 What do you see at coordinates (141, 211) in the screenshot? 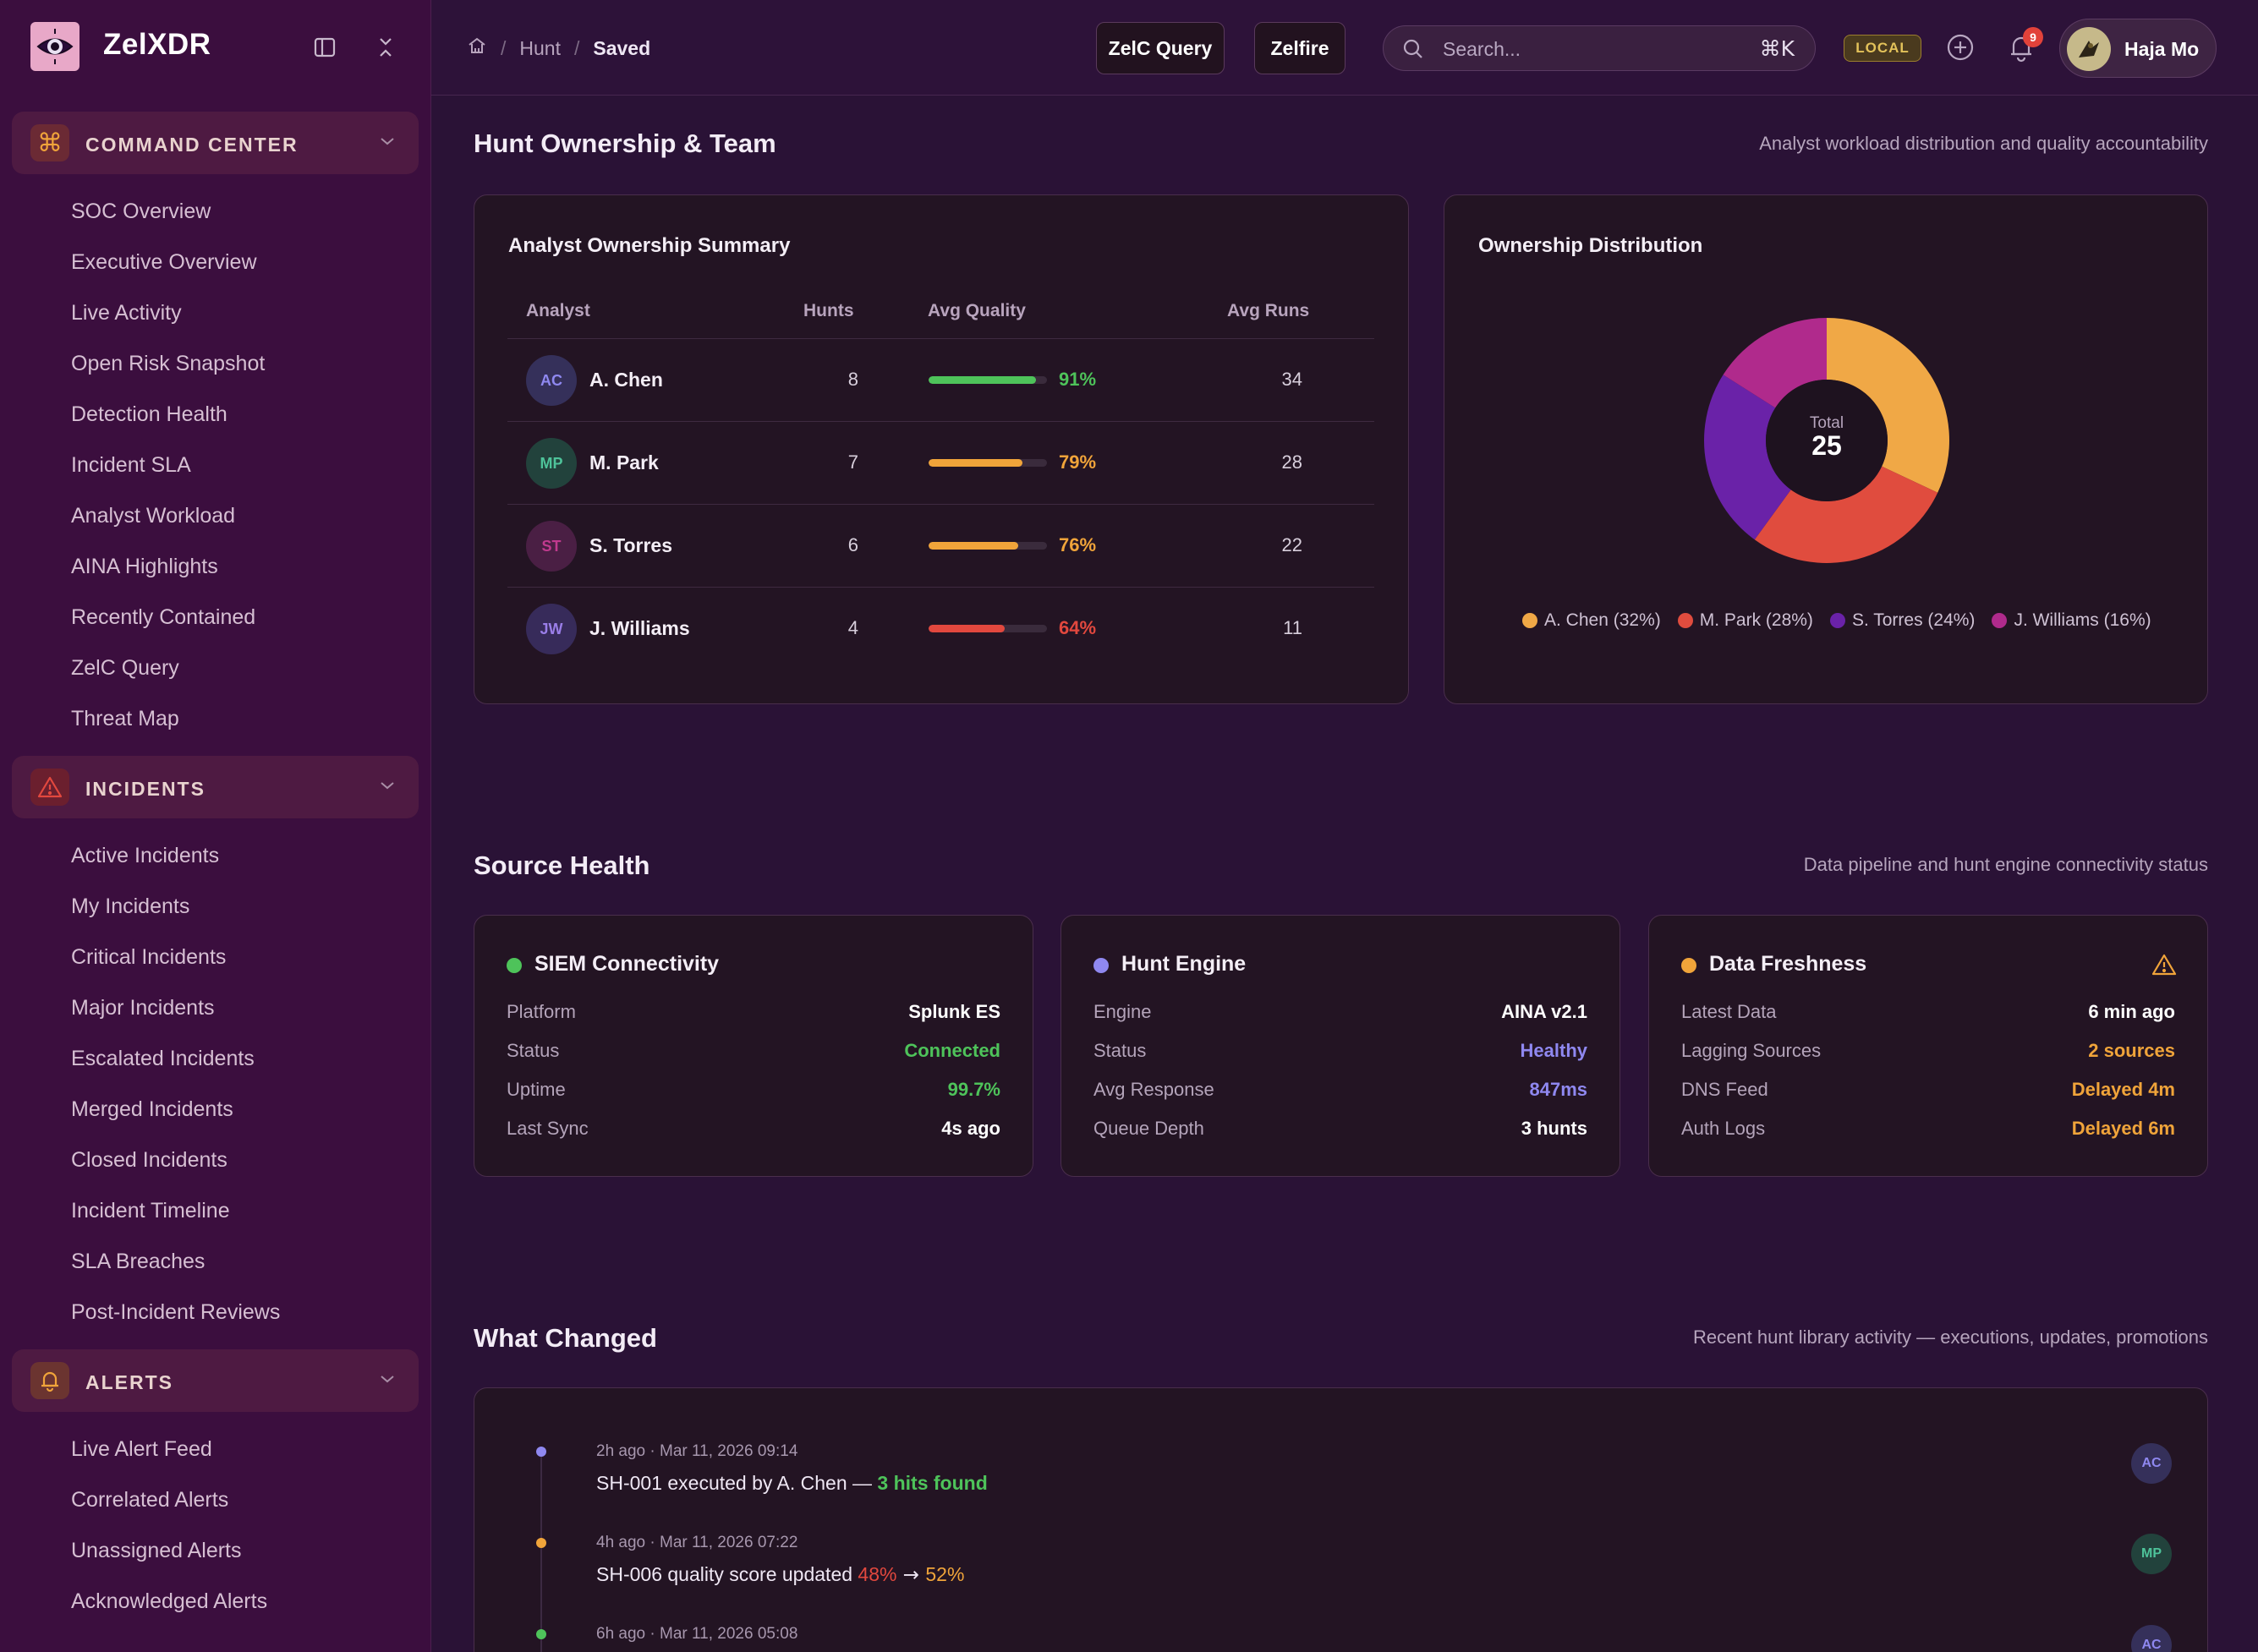
I see `sidebar-item-soc-overview: SOC Overview` at bounding box center [141, 211].